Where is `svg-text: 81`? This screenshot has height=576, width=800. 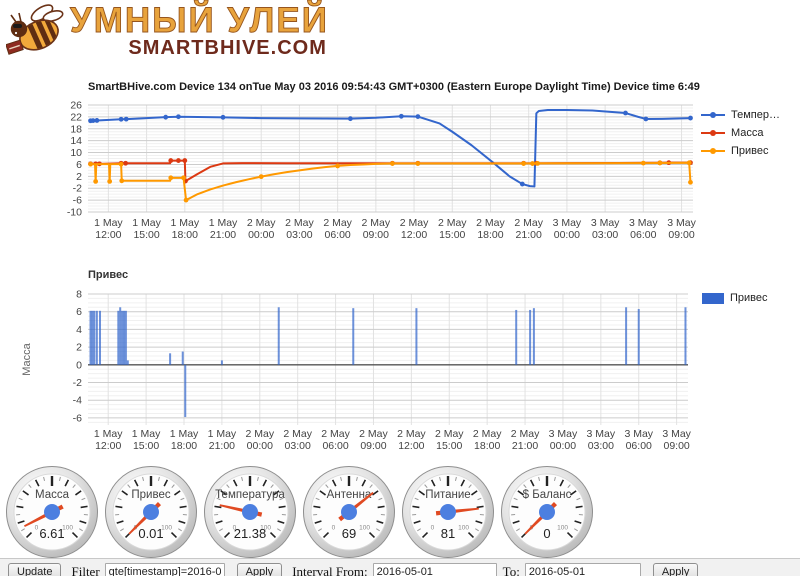 svg-text: 81 is located at coordinates (448, 533).